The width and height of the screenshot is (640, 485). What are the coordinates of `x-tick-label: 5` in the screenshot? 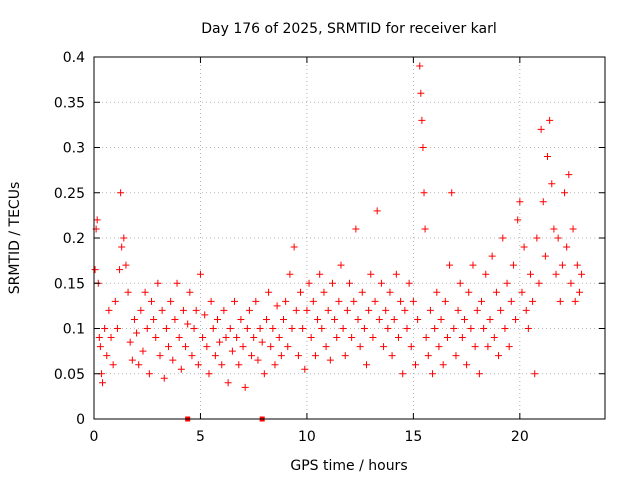 It's located at (200, 437).